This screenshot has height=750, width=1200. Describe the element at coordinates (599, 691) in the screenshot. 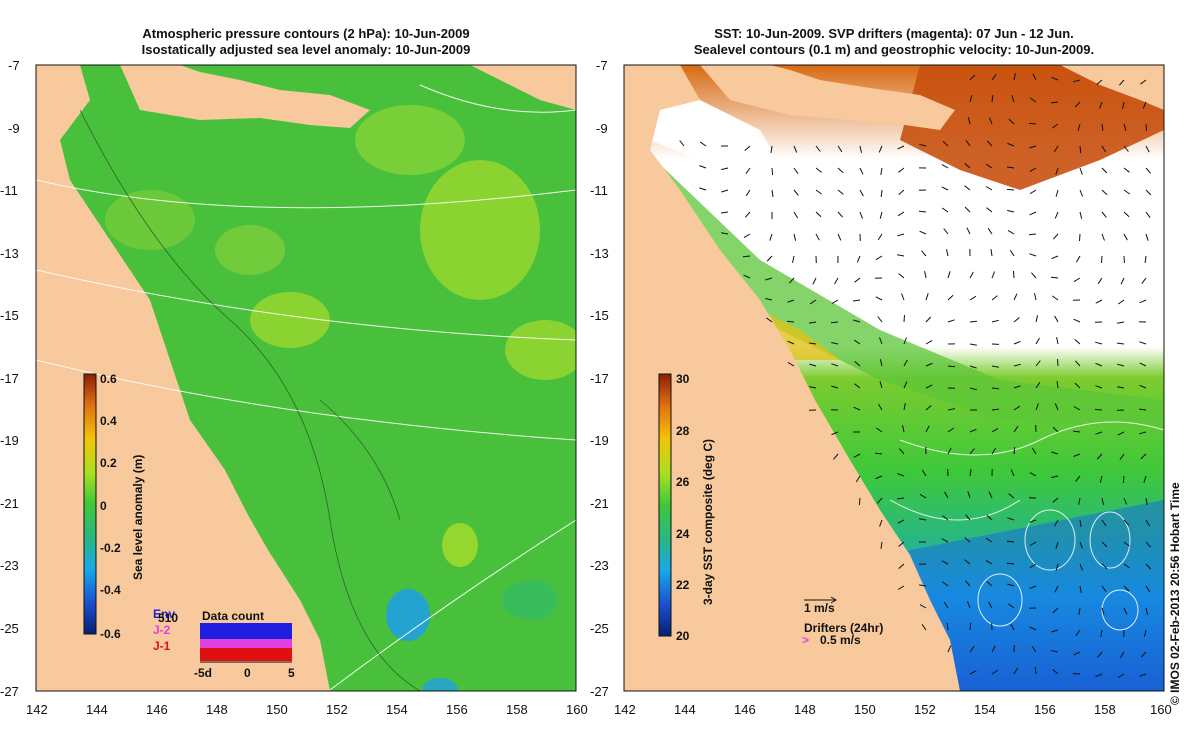

I see `svg-text: -27` at that location.